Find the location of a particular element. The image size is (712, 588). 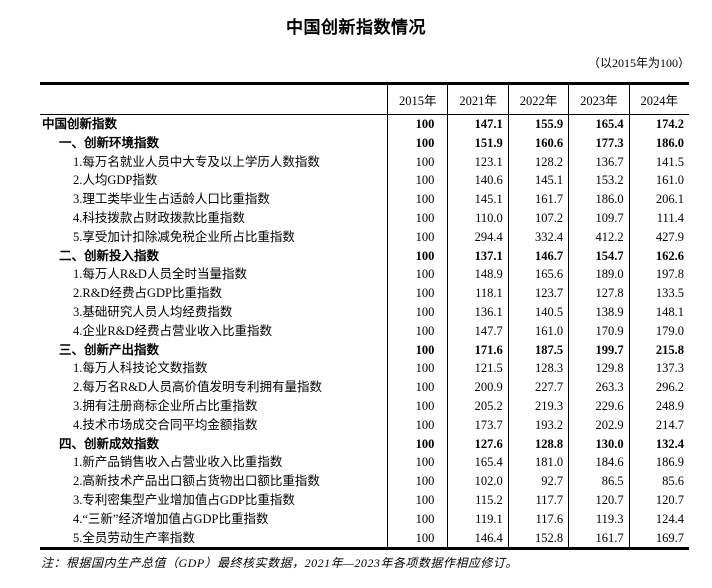

row-label-cell: 3.理工类毕业生占适龄人口比重指数 is located at coordinates (171, 199).